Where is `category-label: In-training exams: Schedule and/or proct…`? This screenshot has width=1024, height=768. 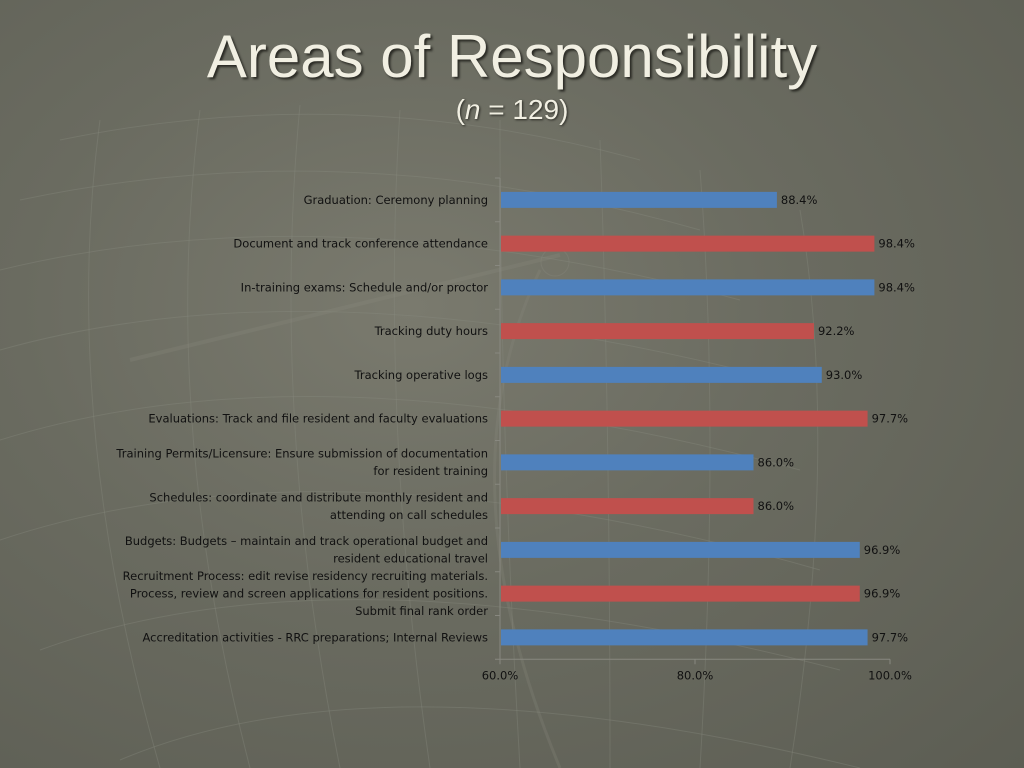
category-label: In-training exams: Schedule and/or proct… is located at coordinates (365, 287).